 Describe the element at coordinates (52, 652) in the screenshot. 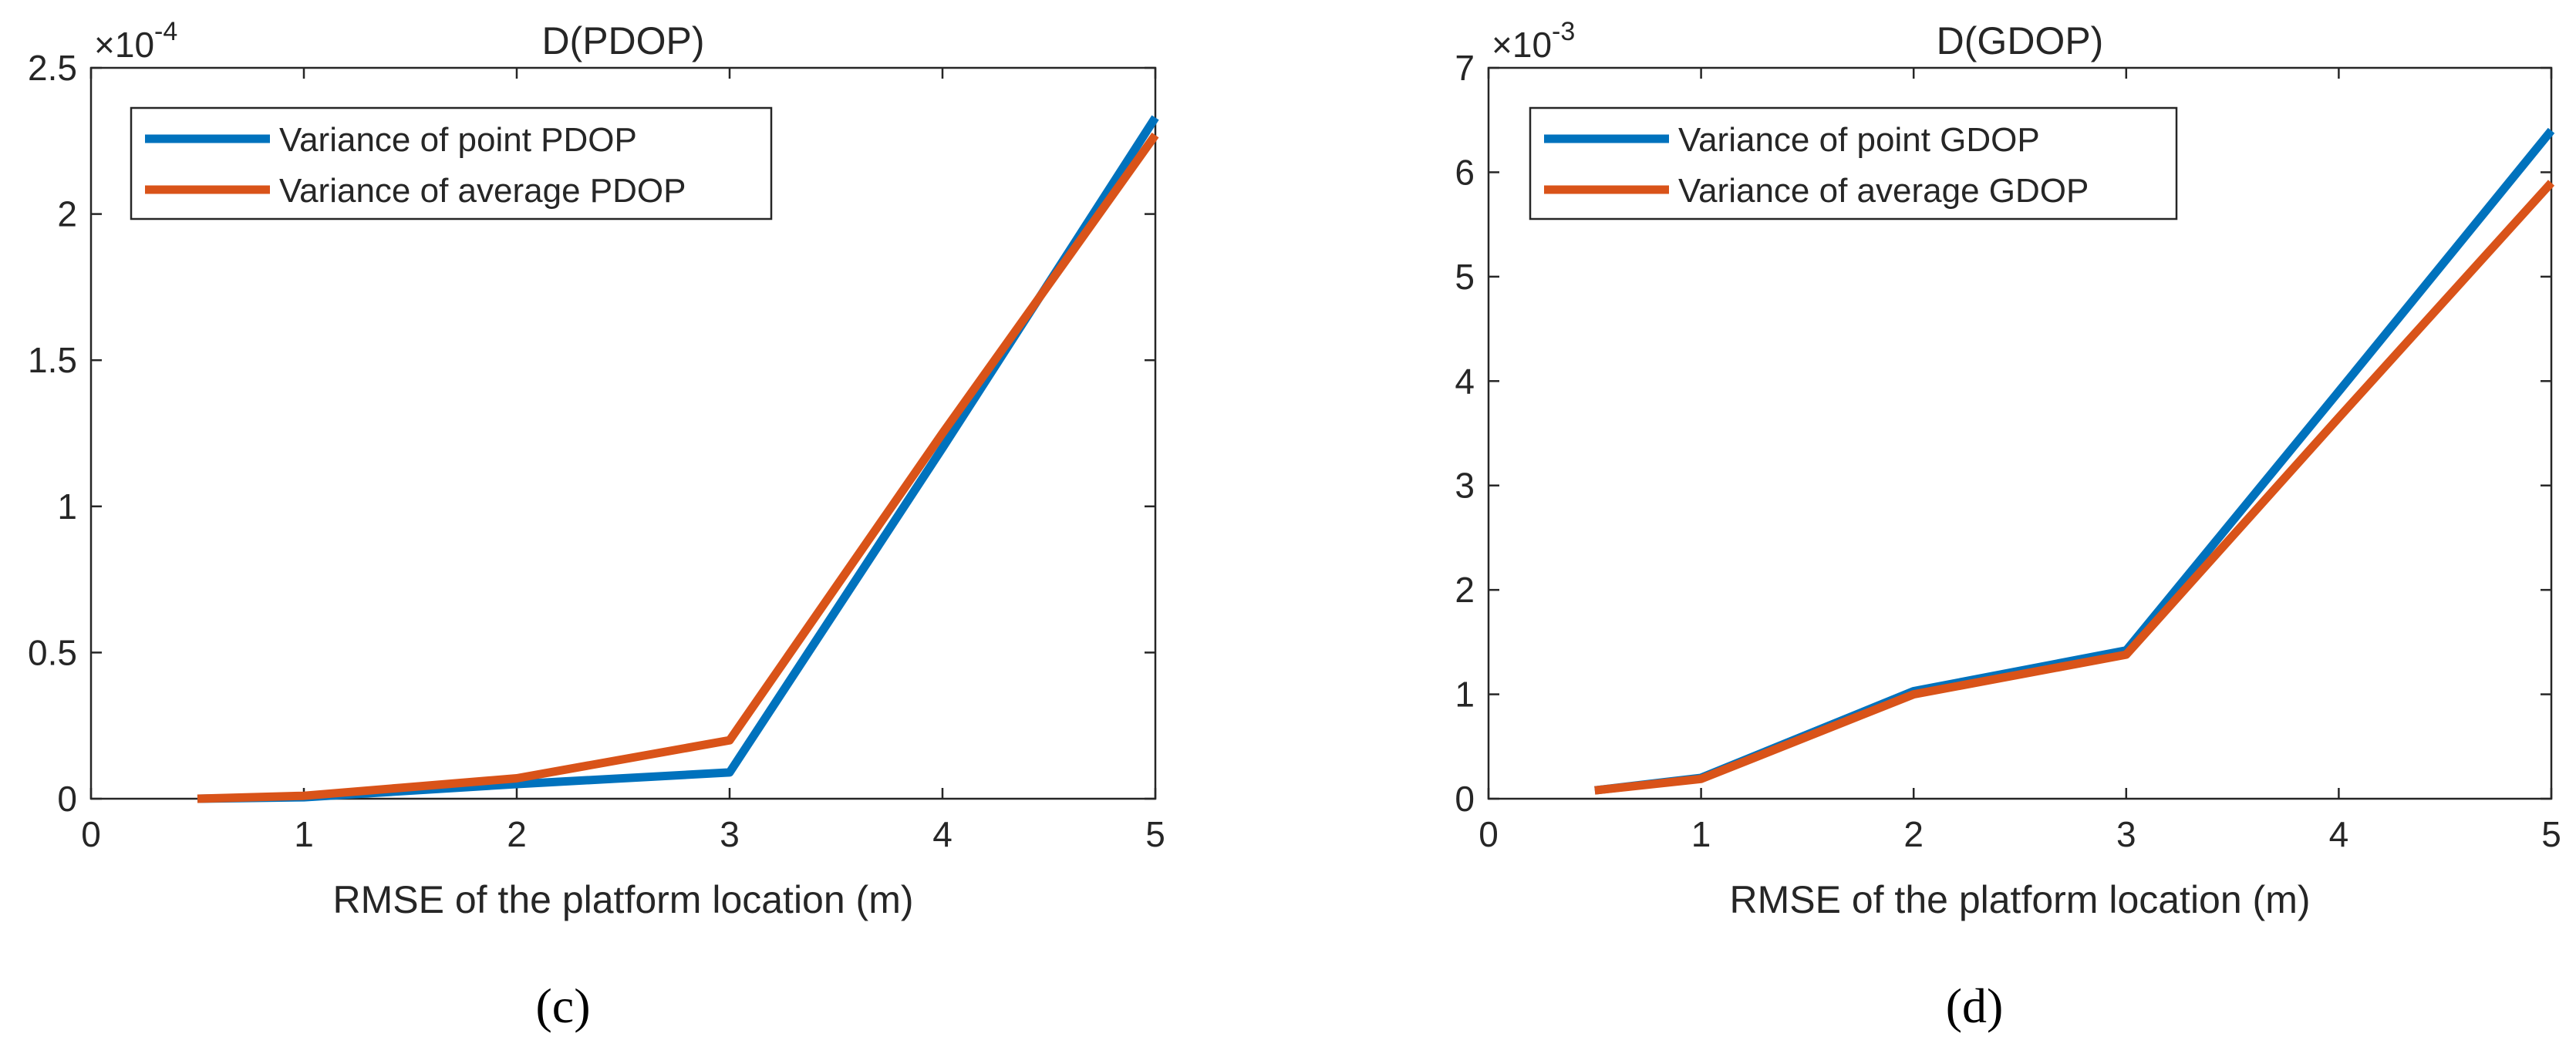

I see `y-tick-label: 0.5` at that location.